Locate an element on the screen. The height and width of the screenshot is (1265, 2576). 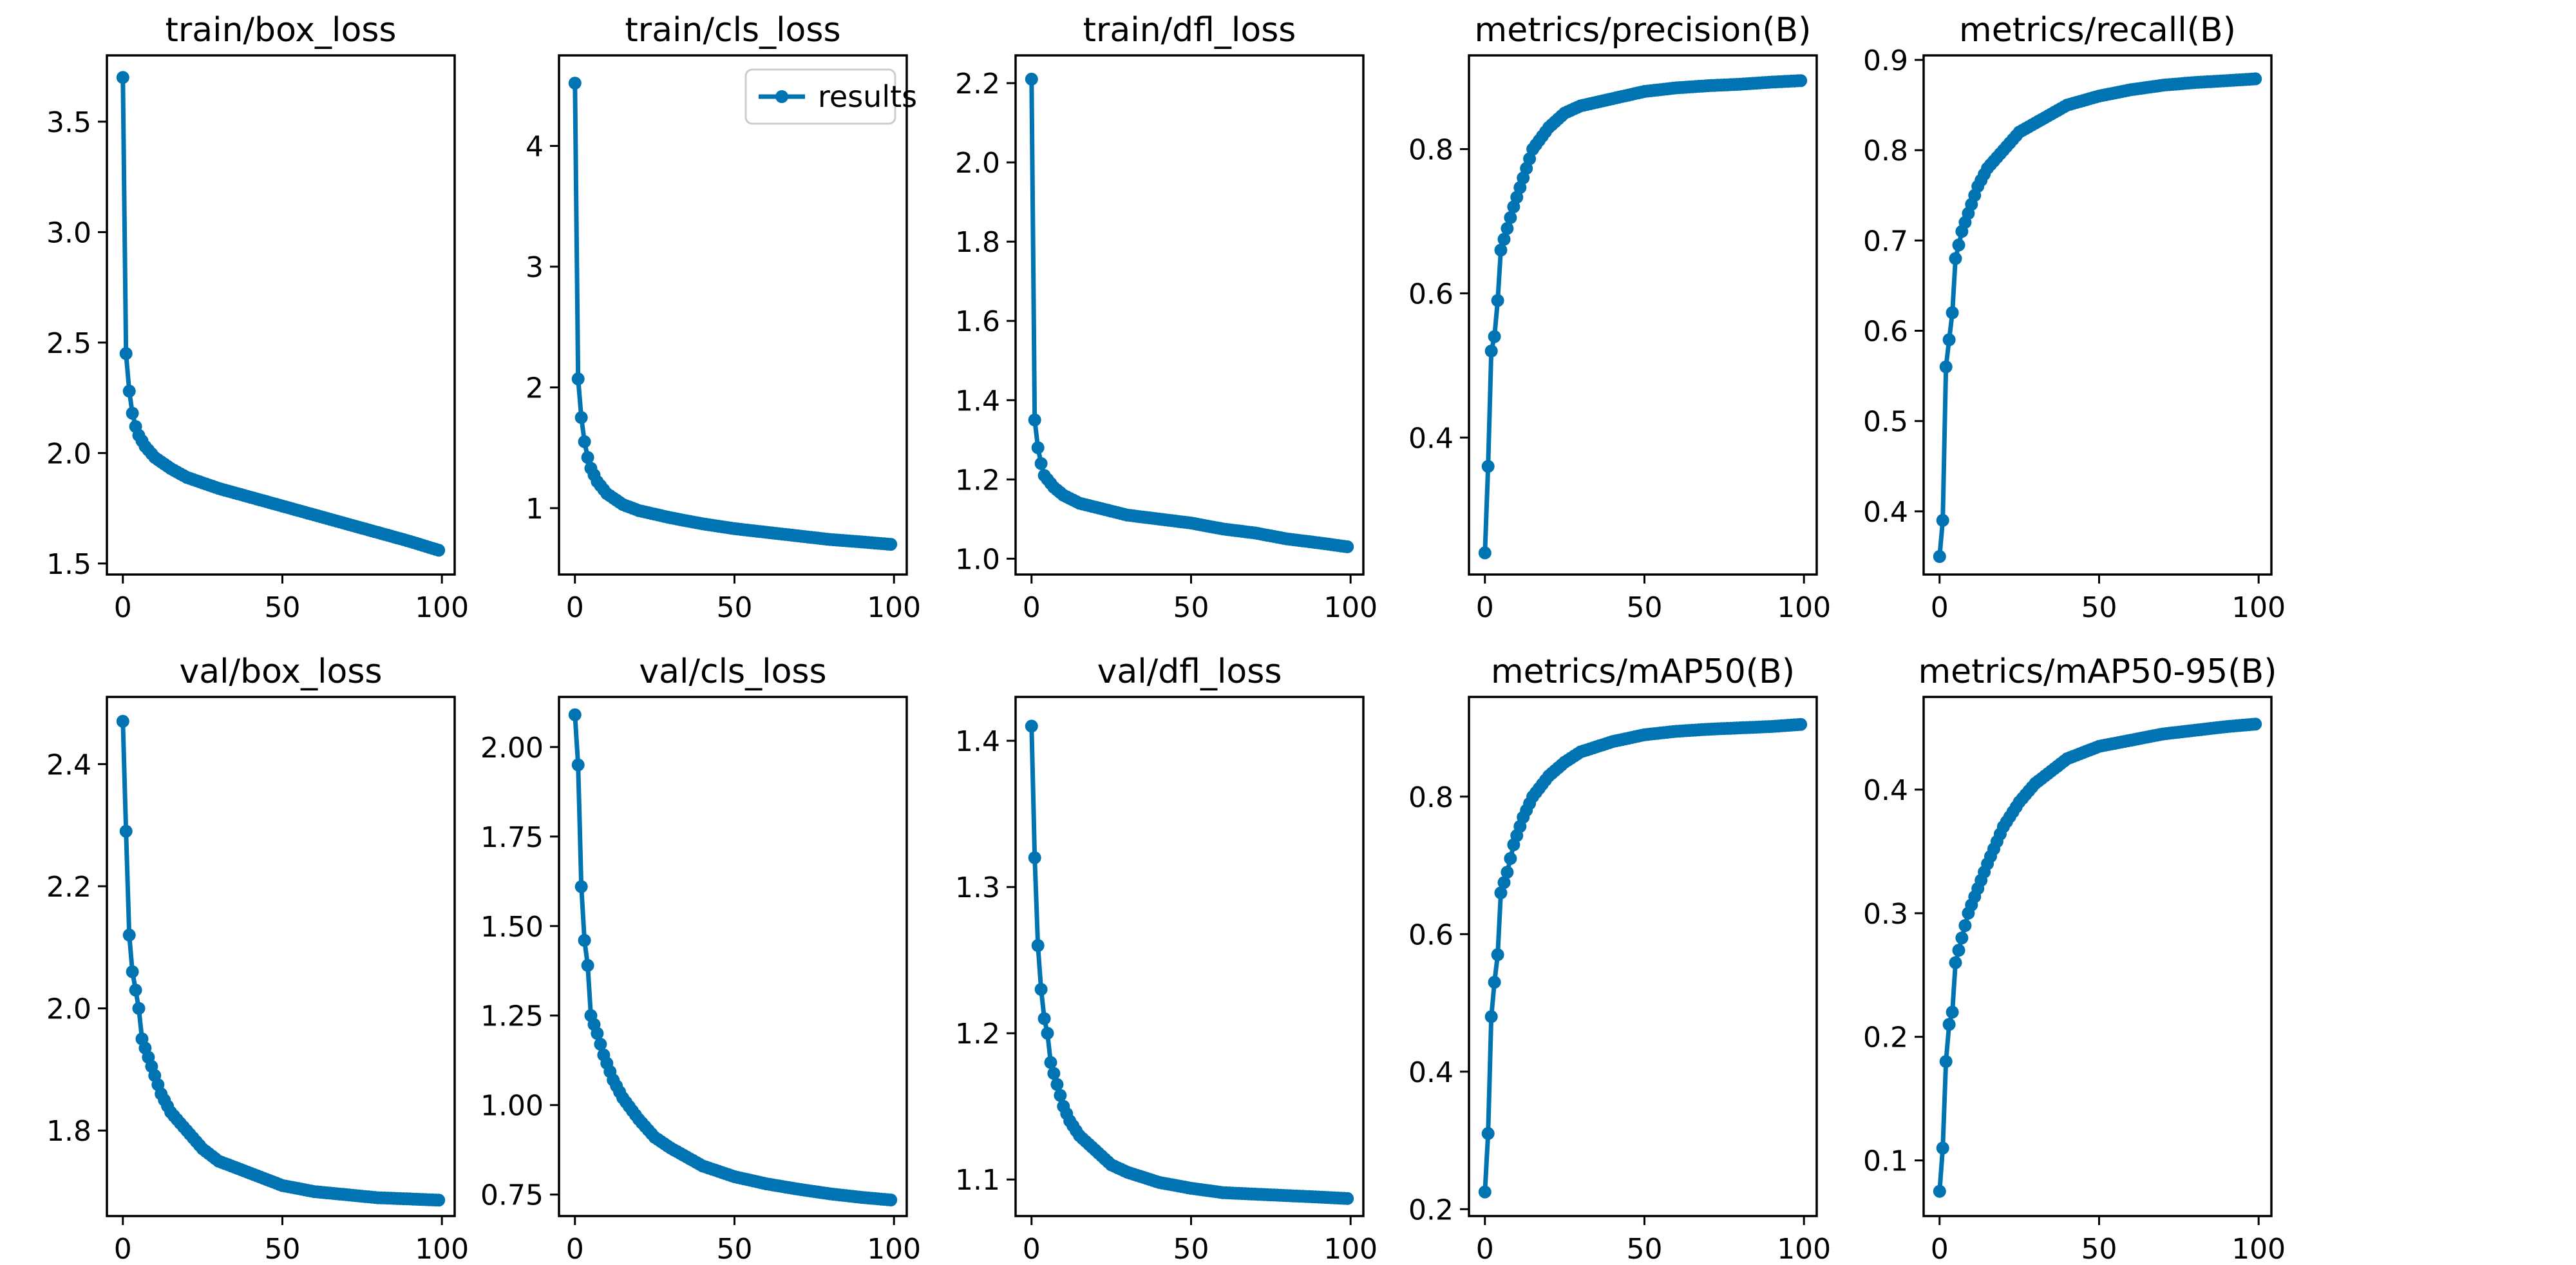
panel-title: val/cls_loss is located at coordinates (732, 671).